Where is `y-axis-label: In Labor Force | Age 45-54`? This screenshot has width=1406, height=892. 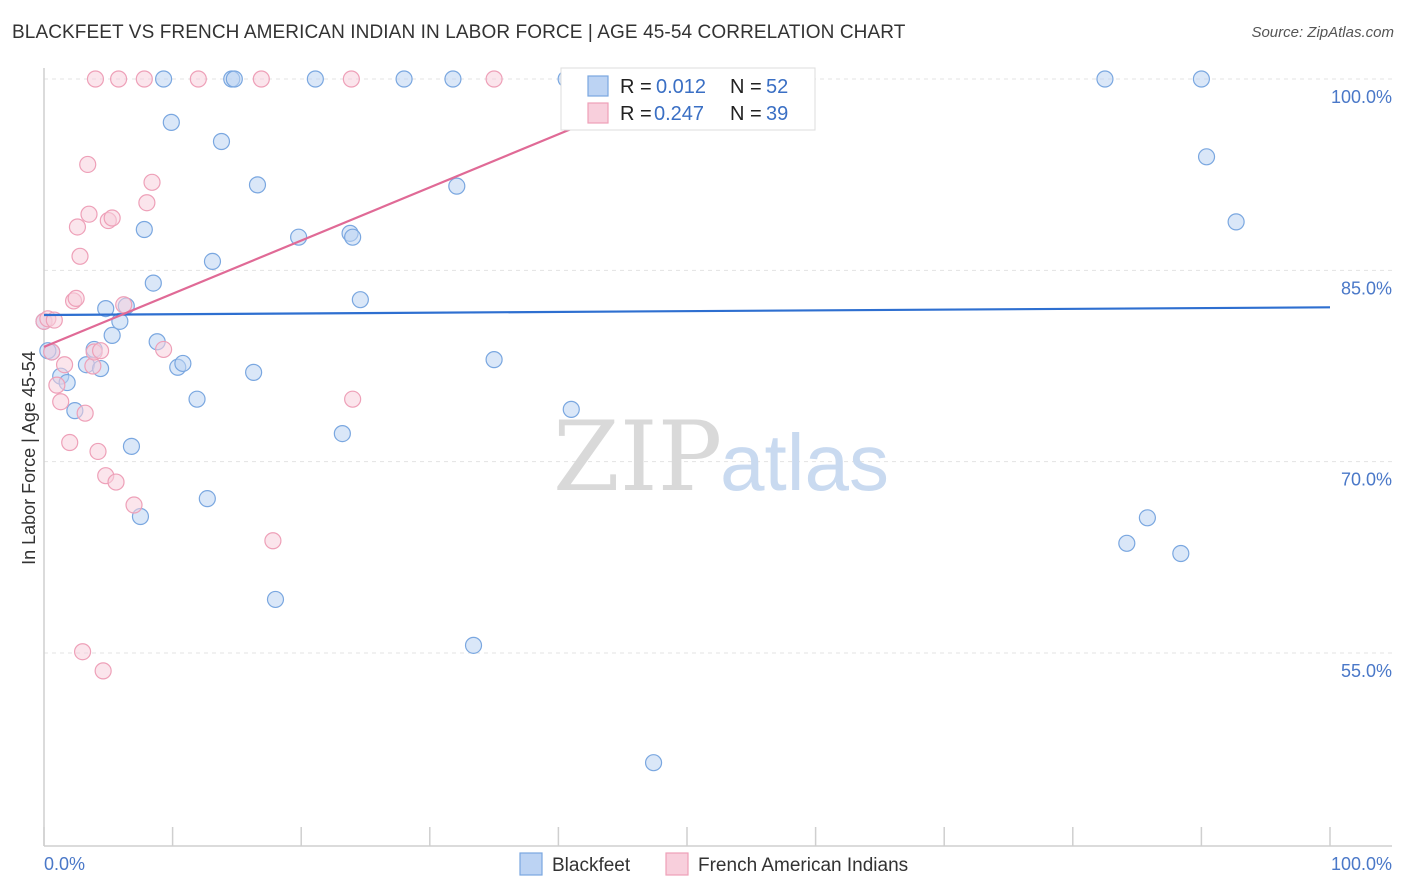 y-axis-label: In Labor Force | Age 45-54 is located at coordinates (29, 458).